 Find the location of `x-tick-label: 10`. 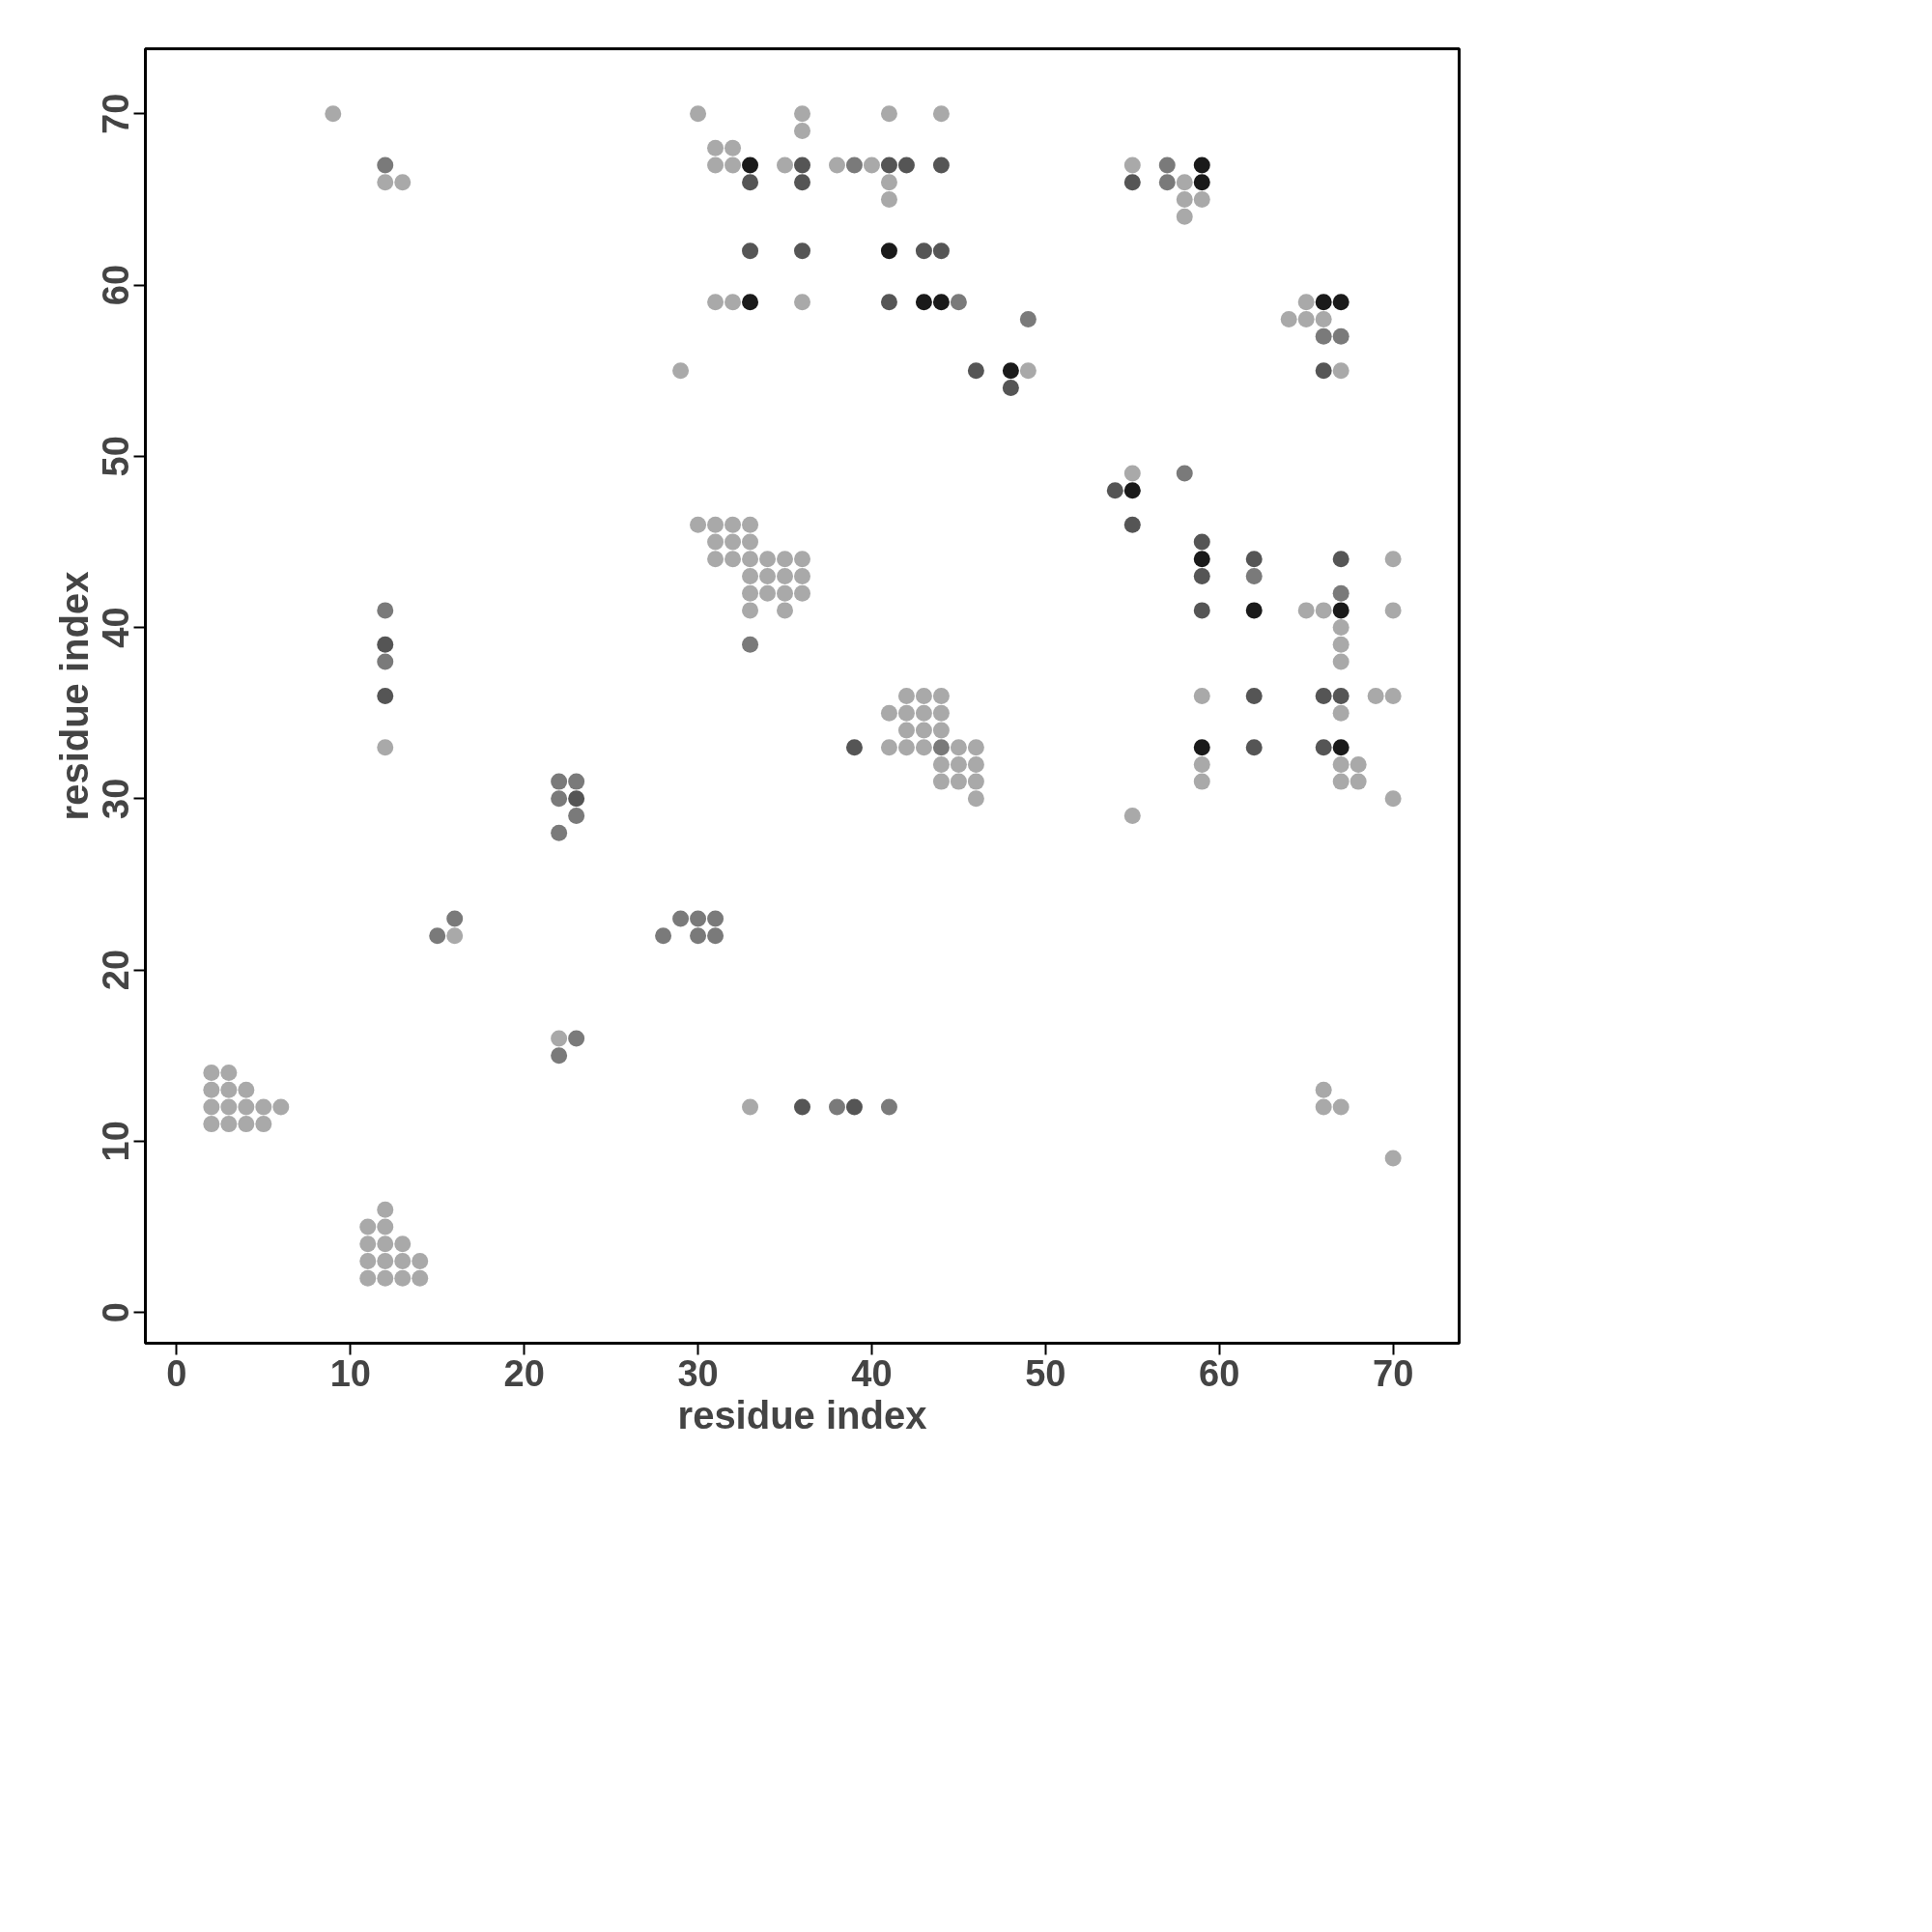

x-tick-label: 10 is located at coordinates (350, 1373).